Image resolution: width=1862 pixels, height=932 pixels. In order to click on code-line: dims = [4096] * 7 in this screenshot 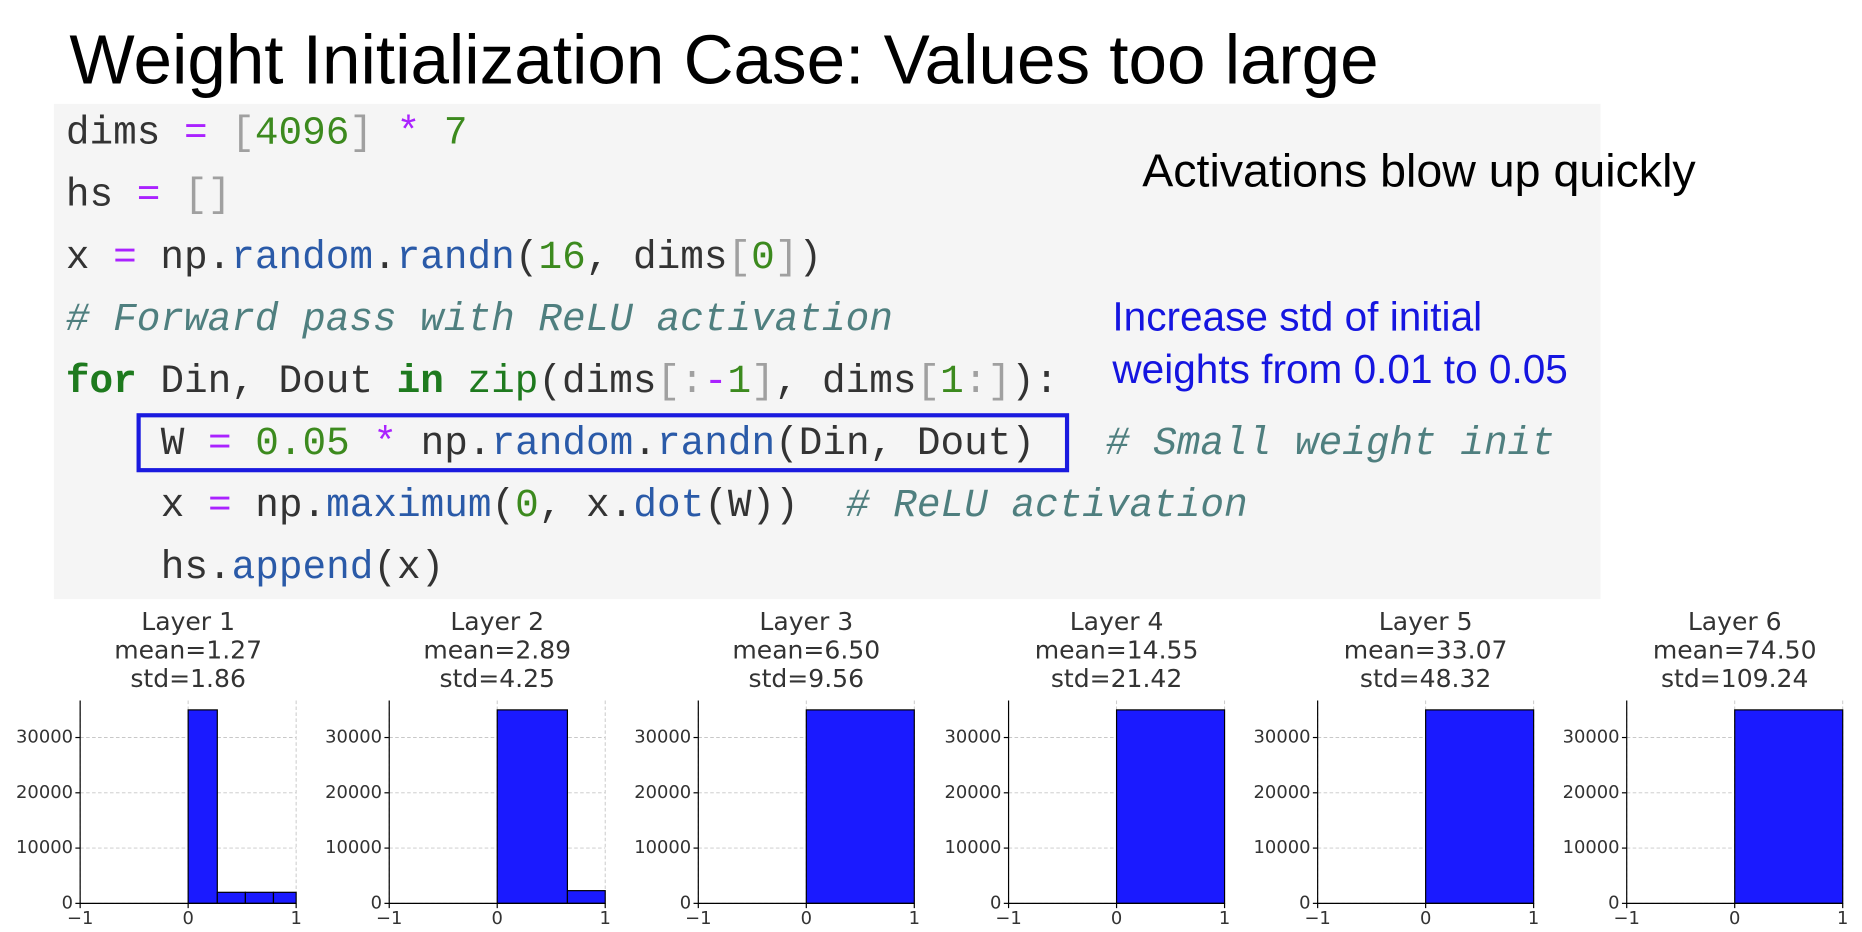, I will do `click(267, 133)`.